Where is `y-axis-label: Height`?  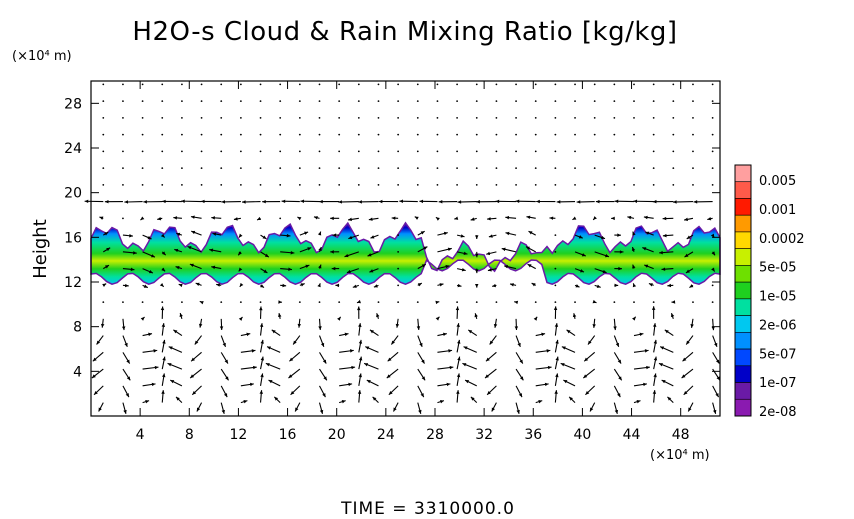
y-axis-label: Height is located at coordinates (40, 249).